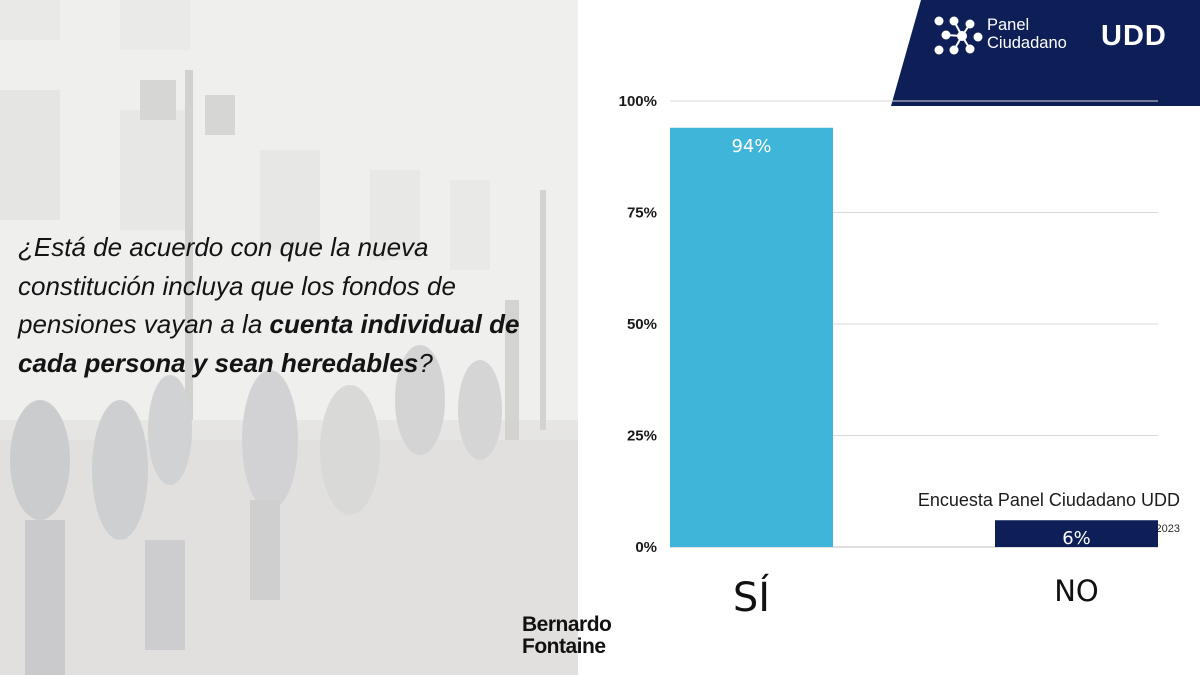  What do you see at coordinates (646, 547) in the screenshot?
I see `y-tick-label: 0%` at bounding box center [646, 547].